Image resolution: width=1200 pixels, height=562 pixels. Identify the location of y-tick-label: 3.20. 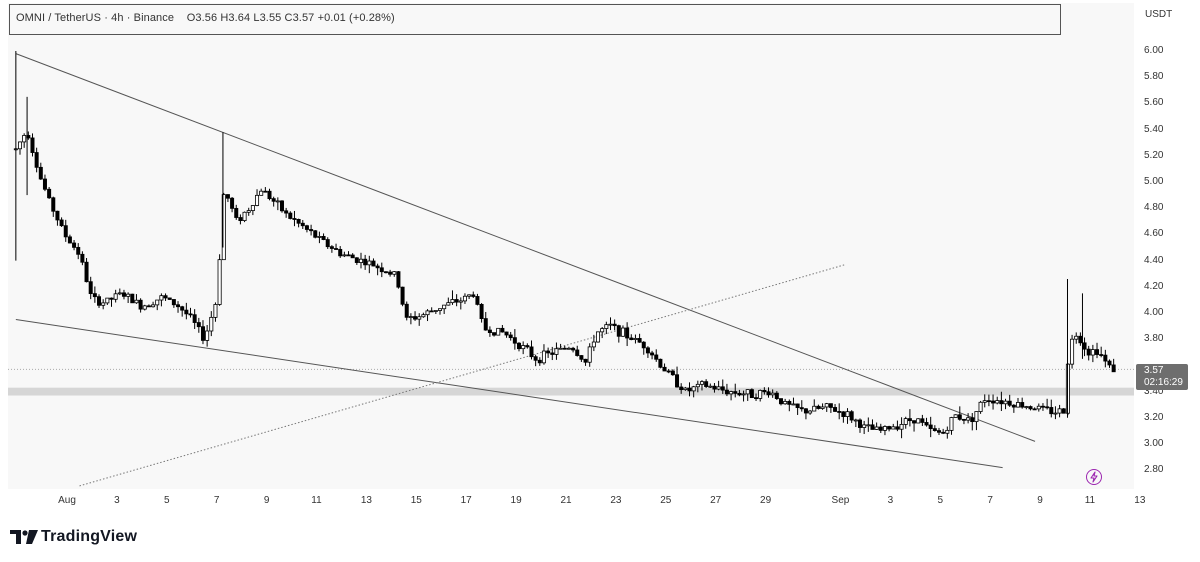
(1154, 417).